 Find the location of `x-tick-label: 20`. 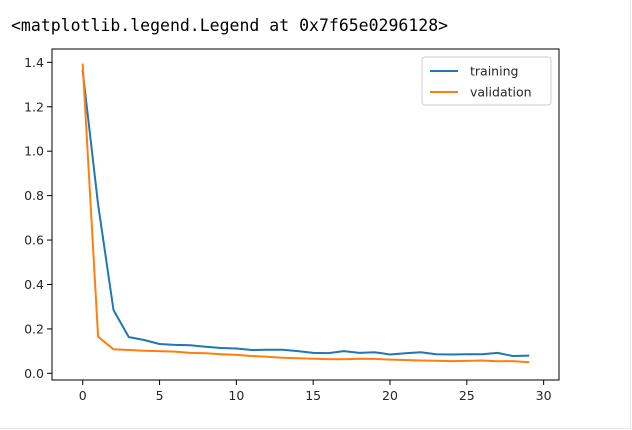

x-tick-label: 20 is located at coordinates (390, 395).